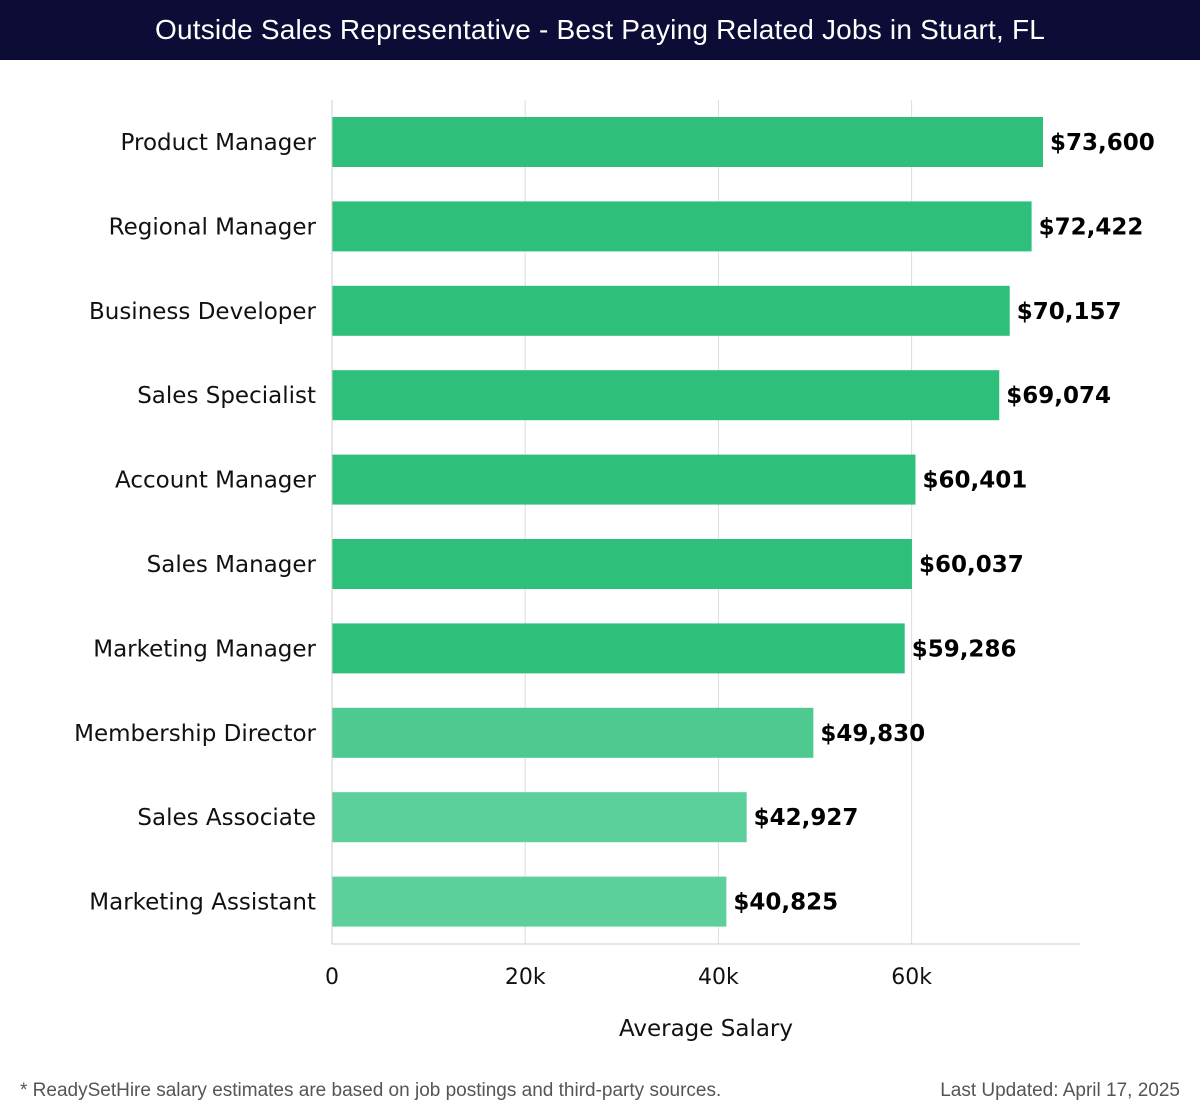 Image resolution: width=1200 pixels, height=1120 pixels. What do you see at coordinates (911, 977) in the screenshot?
I see `x-tick-label: 60k` at bounding box center [911, 977].